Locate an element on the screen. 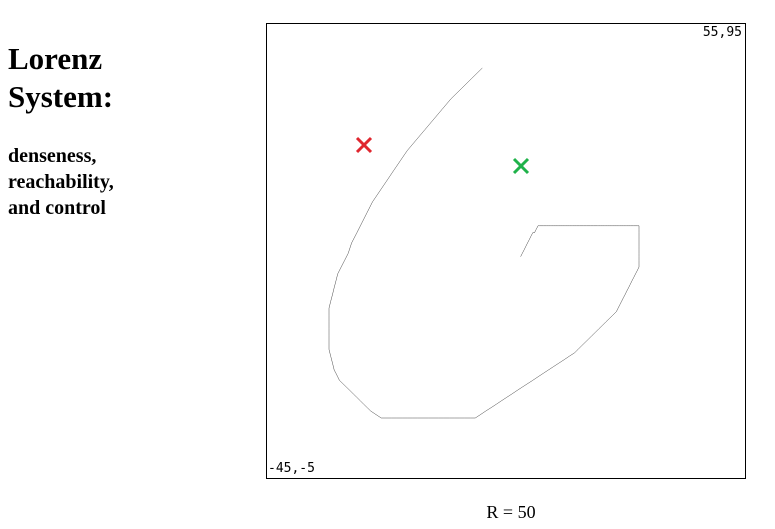 This screenshot has height=529, width=775. subtitle-line-1: denseness, is located at coordinates (52, 156).